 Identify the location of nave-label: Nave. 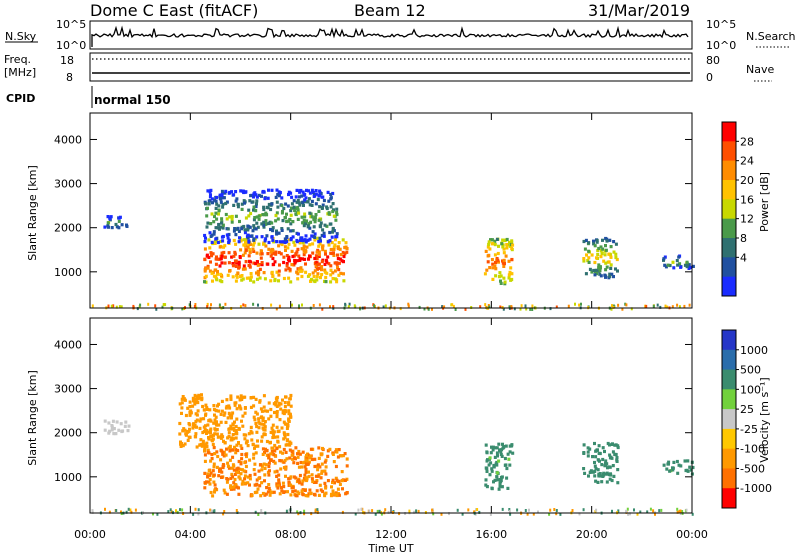
(760, 69).